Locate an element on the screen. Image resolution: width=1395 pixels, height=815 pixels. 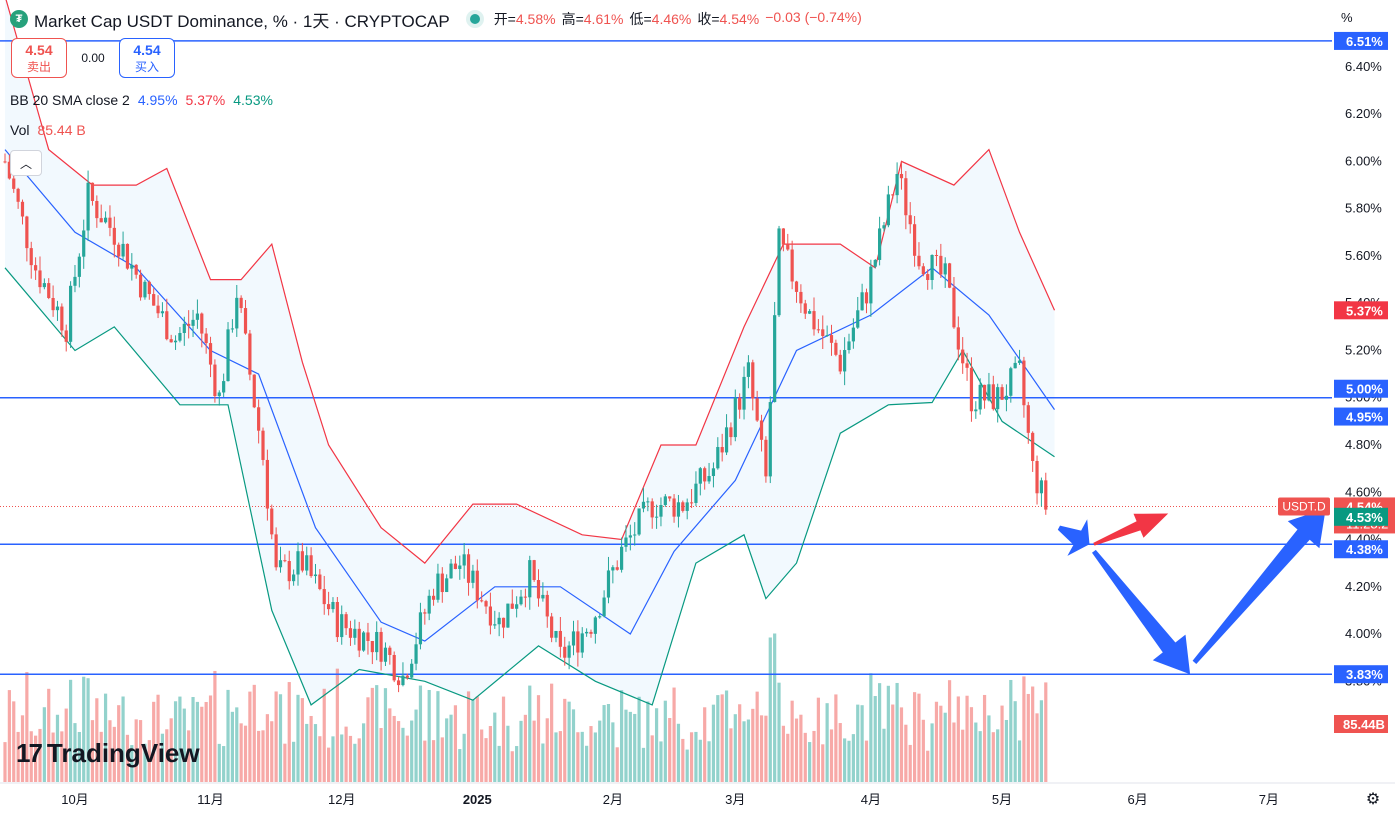
arrow-annotations is located at coordinates (1191, 591).